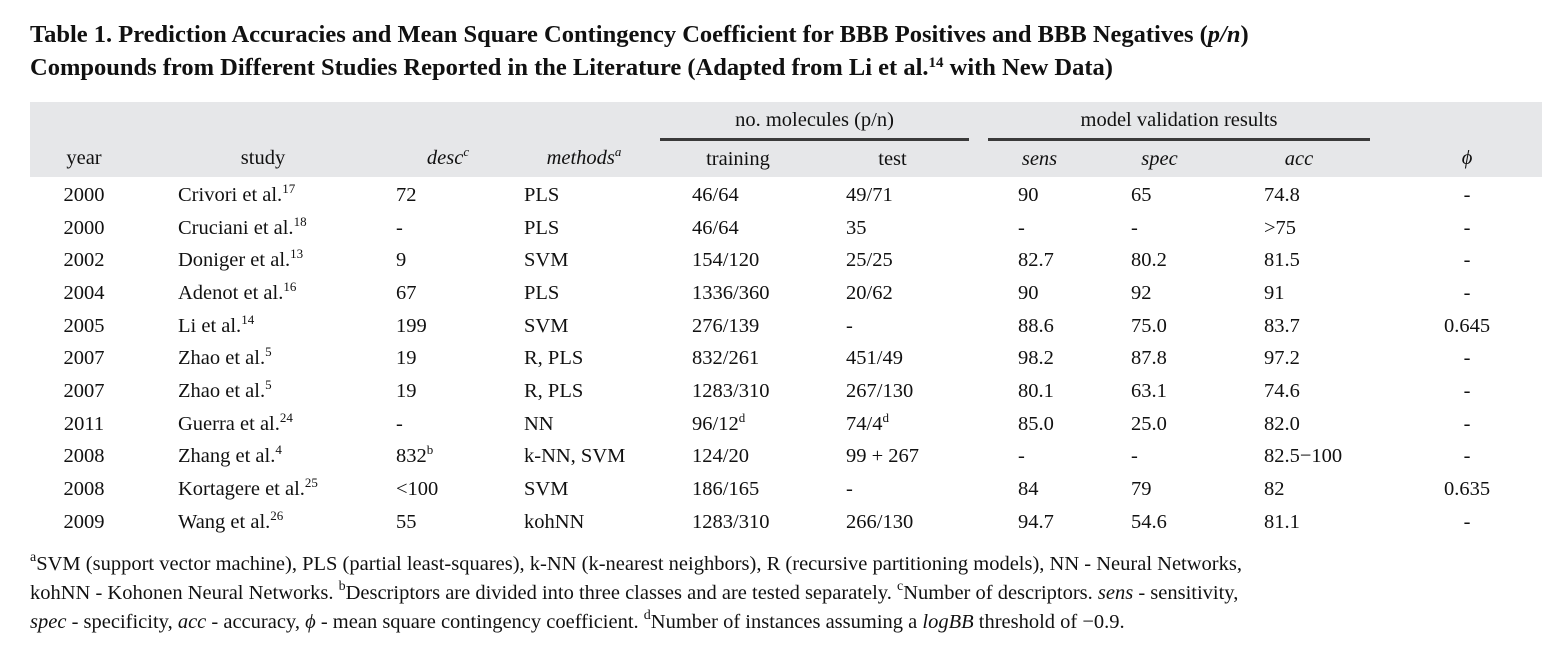  I want to click on table-row: 2000 Cruciani et al.18- PLS 46/64 35- - >75-, so click(786, 228).